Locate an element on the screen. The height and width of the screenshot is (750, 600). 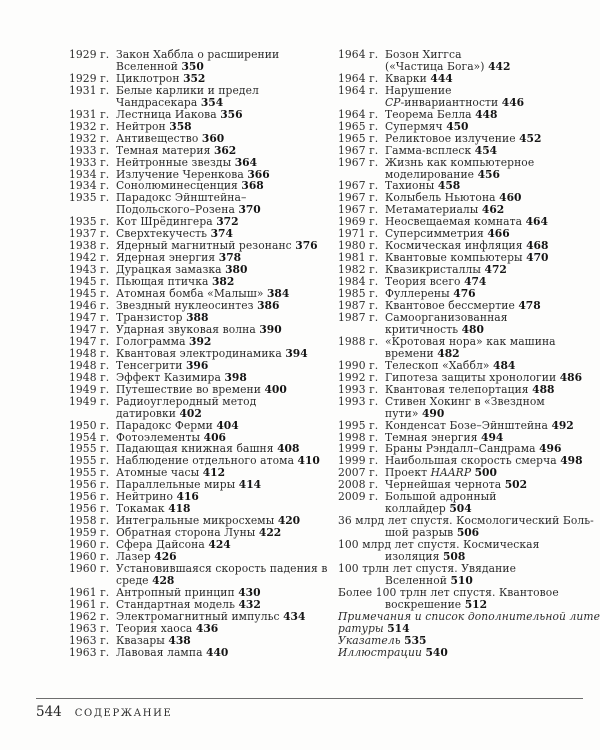
entry-page: 464 is located at coordinates (536, 222).